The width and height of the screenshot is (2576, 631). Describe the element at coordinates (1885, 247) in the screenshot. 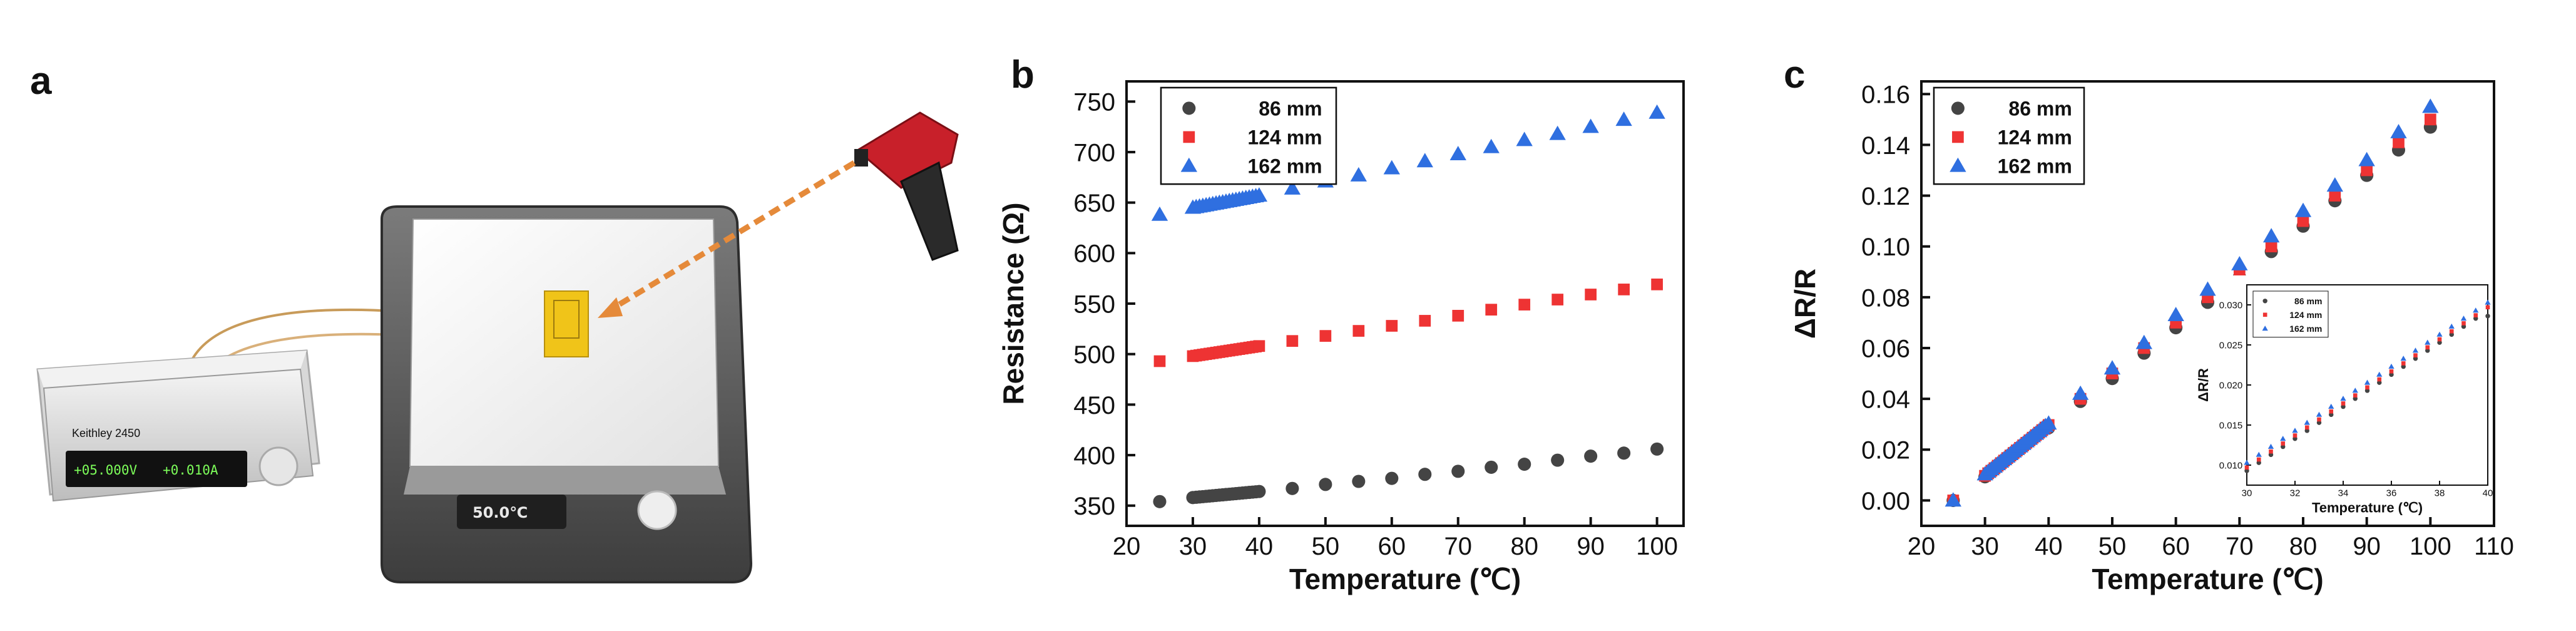

I see `c-y-tick-label: 0.10` at that location.